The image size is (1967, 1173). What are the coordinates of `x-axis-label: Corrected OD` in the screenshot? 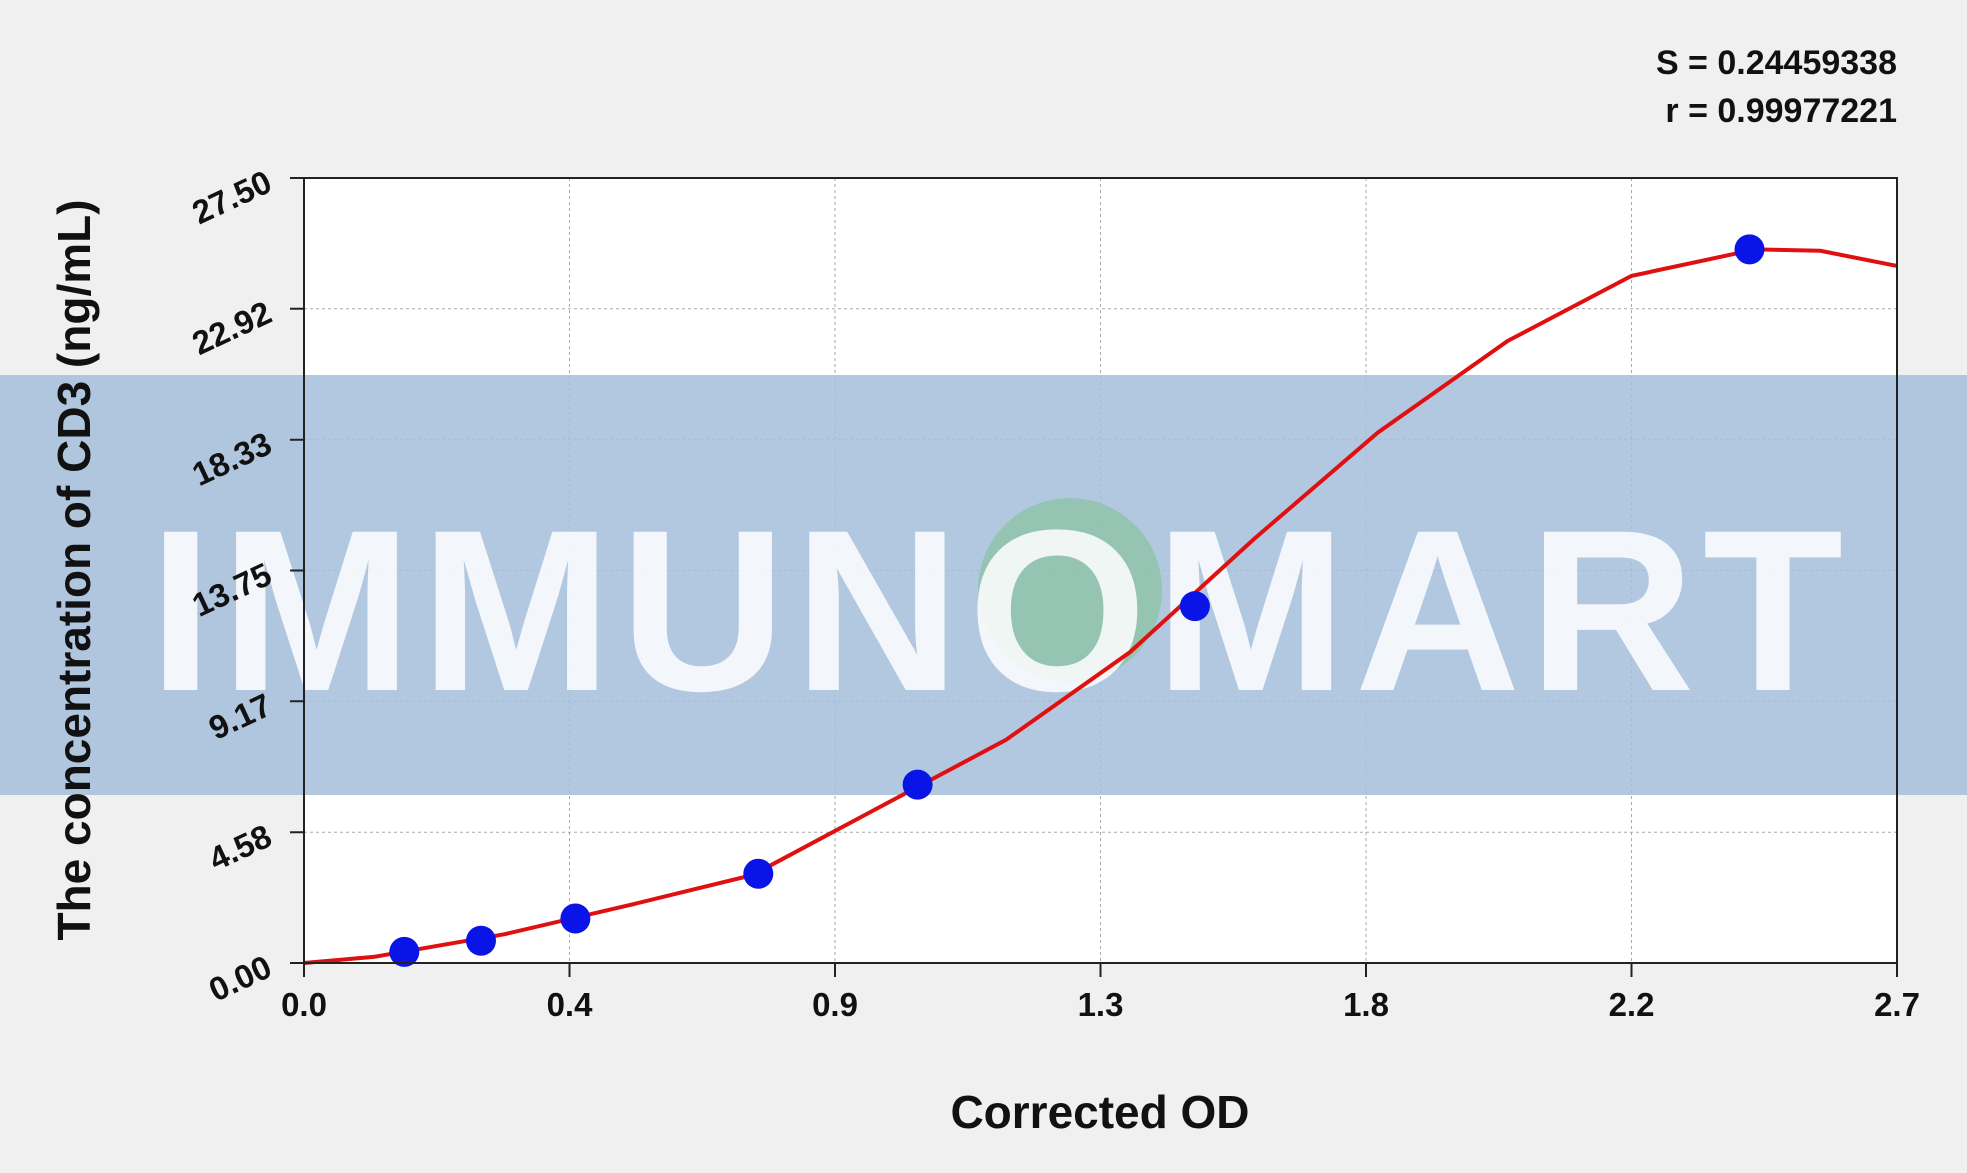 It's located at (1099, 1112).